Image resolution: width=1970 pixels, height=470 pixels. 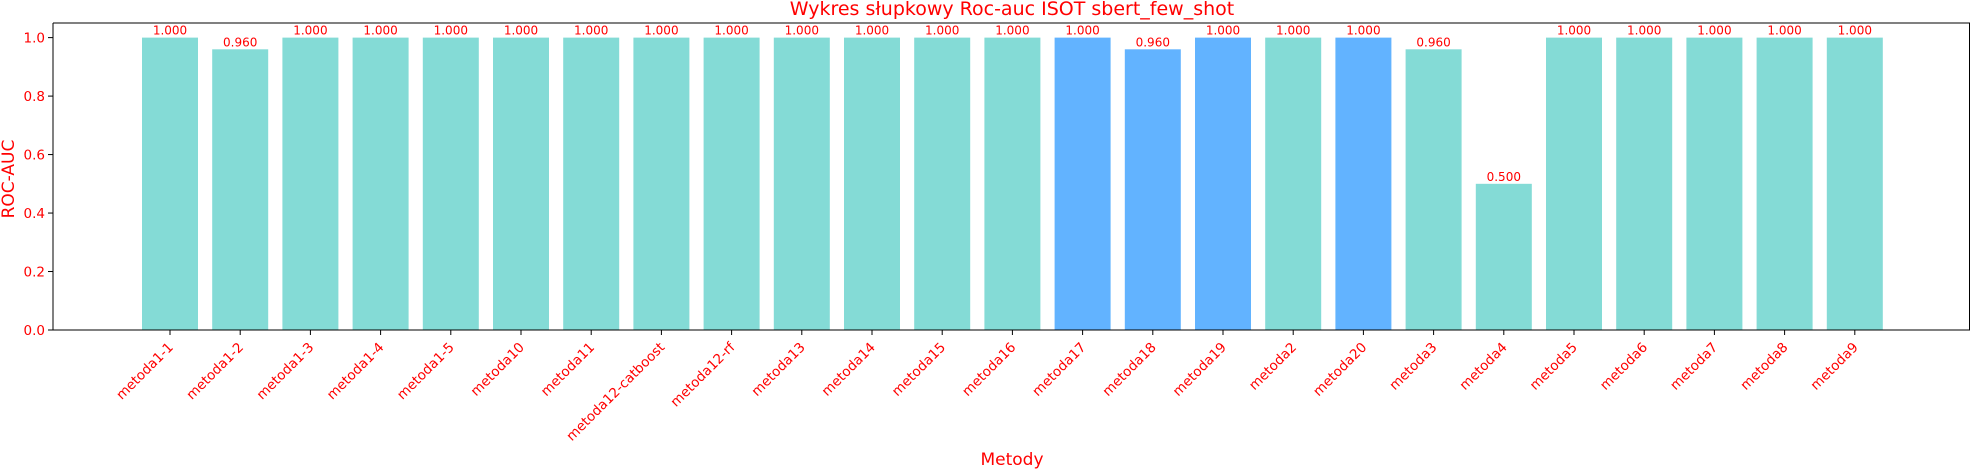 I want to click on data-label-metoda4: 0.500, so click(x=1504, y=177).